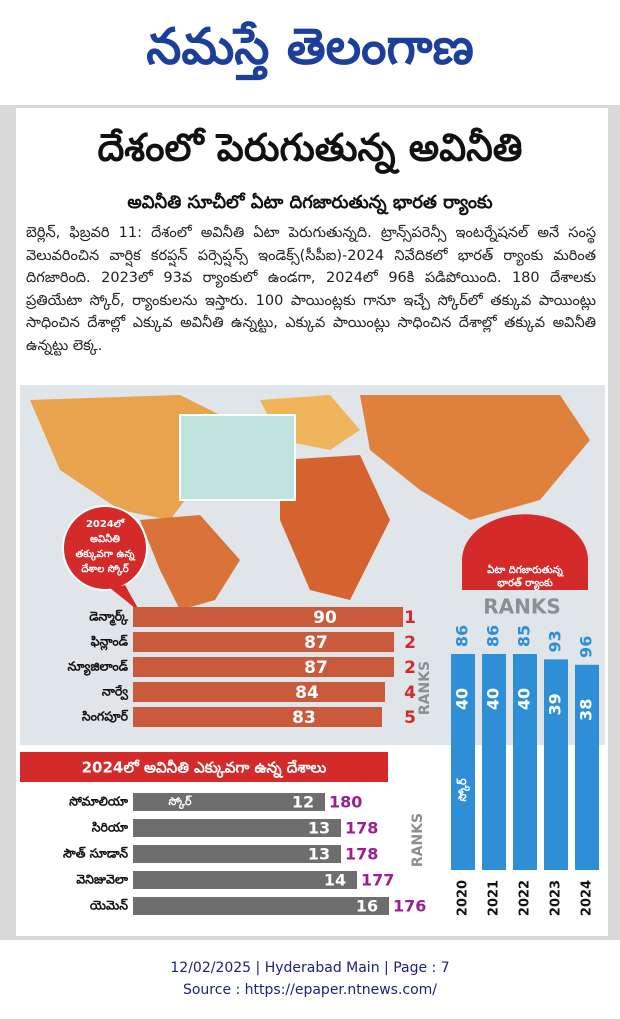  I want to click on country-label: సిరియా, so click(110, 827).